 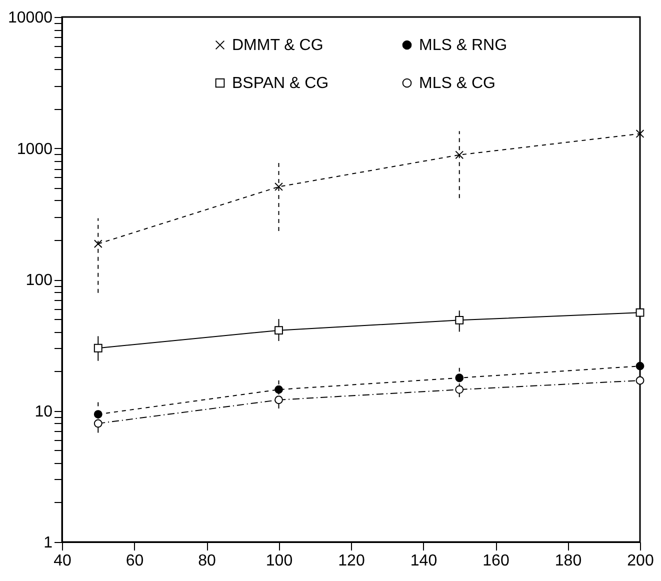 I want to click on x-tick-label: 160, so click(x=496, y=561).